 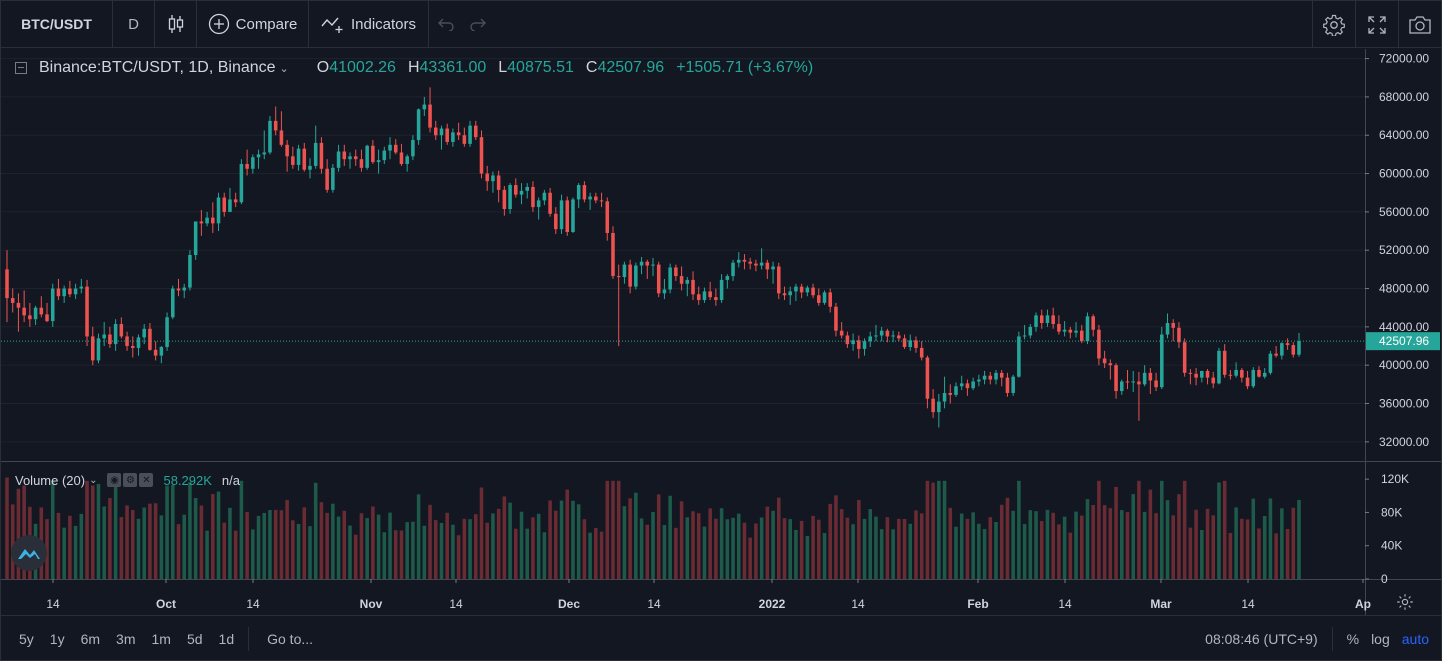 What do you see at coordinates (1269, 639) in the screenshot?
I see `clock-timezone: 08:08:46 (UTC+9)` at bounding box center [1269, 639].